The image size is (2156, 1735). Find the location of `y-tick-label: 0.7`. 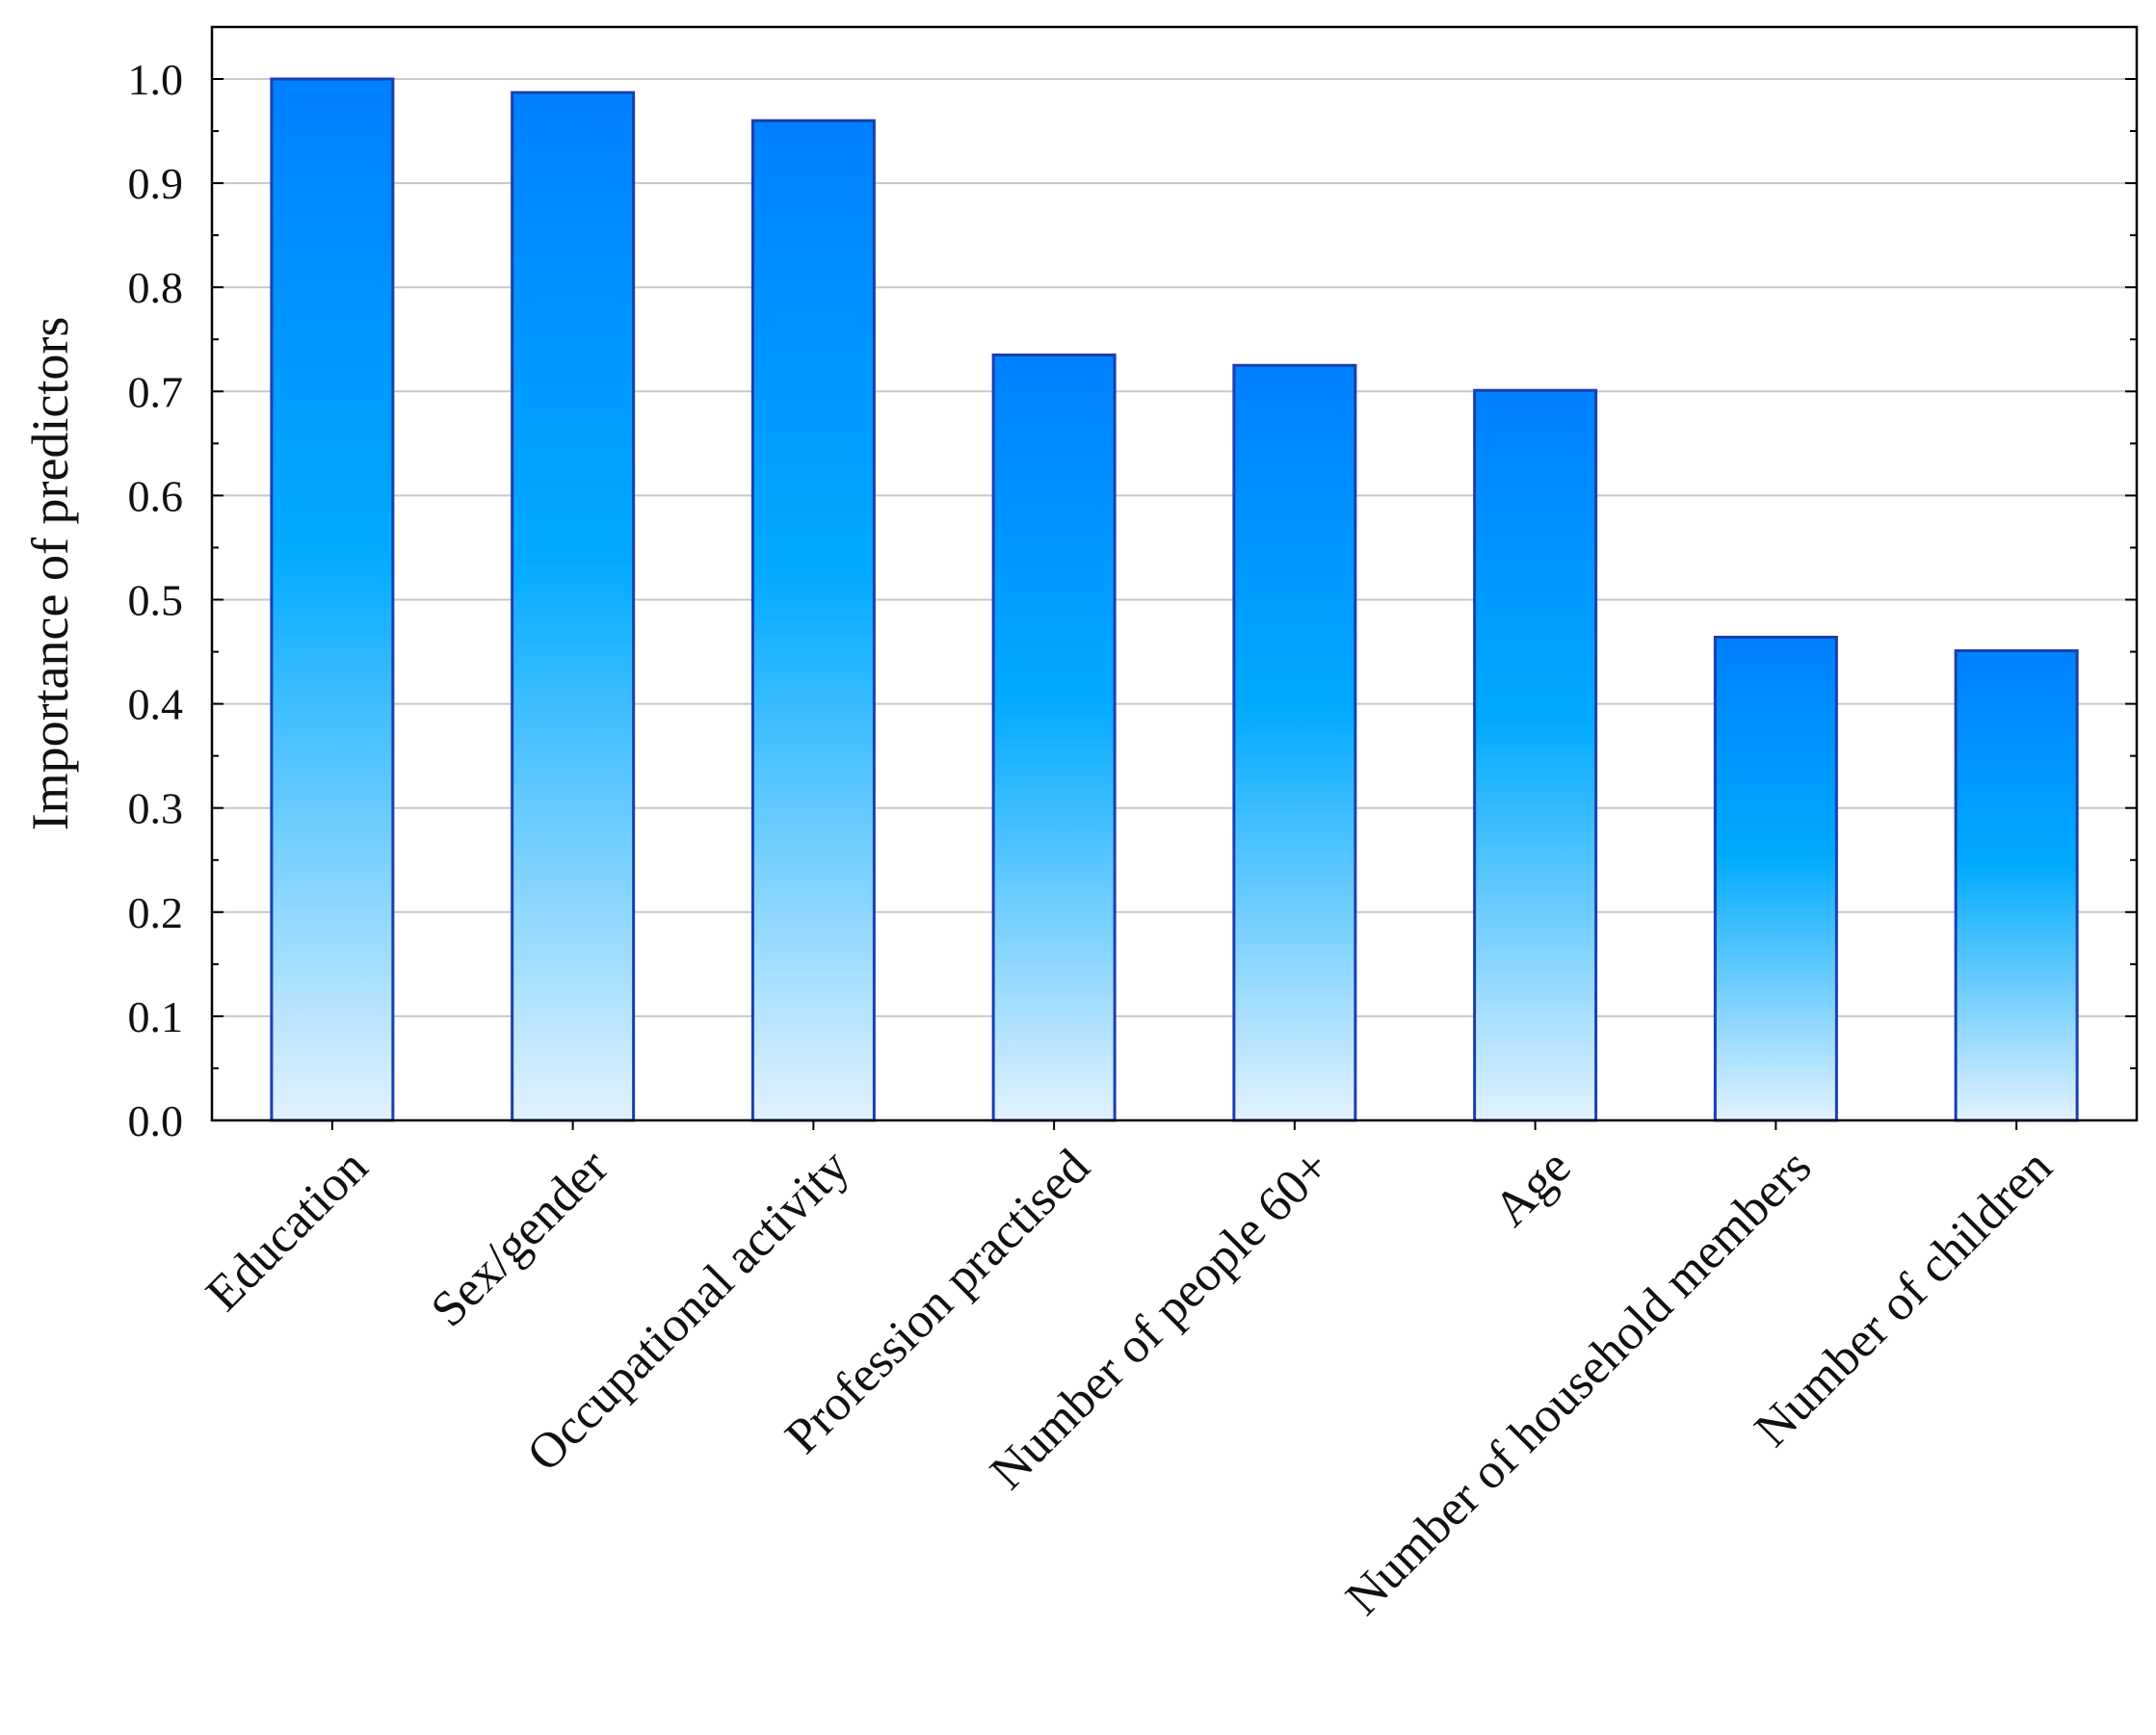

y-tick-label: 0.7 is located at coordinates (156, 392).